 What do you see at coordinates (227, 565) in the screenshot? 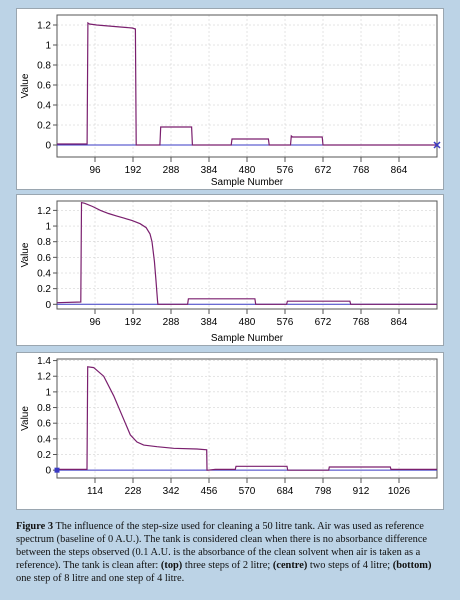
I see `caption-text-b: three steps of 2 litre;` at bounding box center [227, 565].